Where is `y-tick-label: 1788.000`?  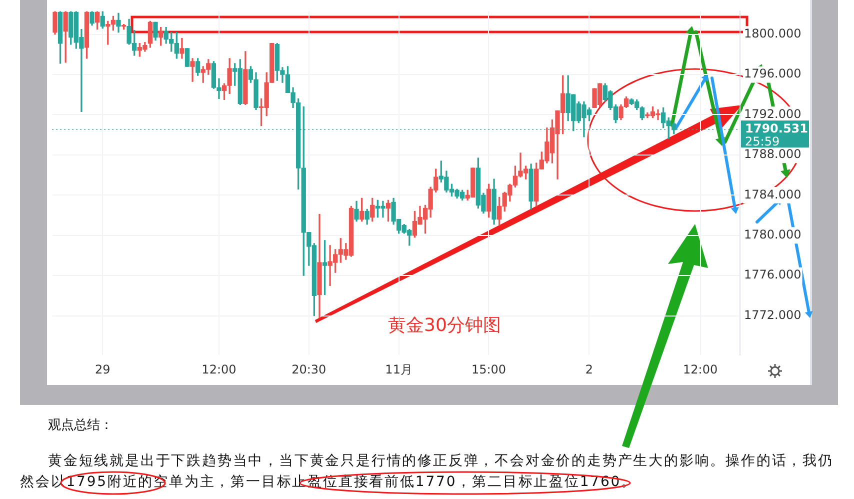
y-tick-label: 1788.000 is located at coordinates (773, 154).